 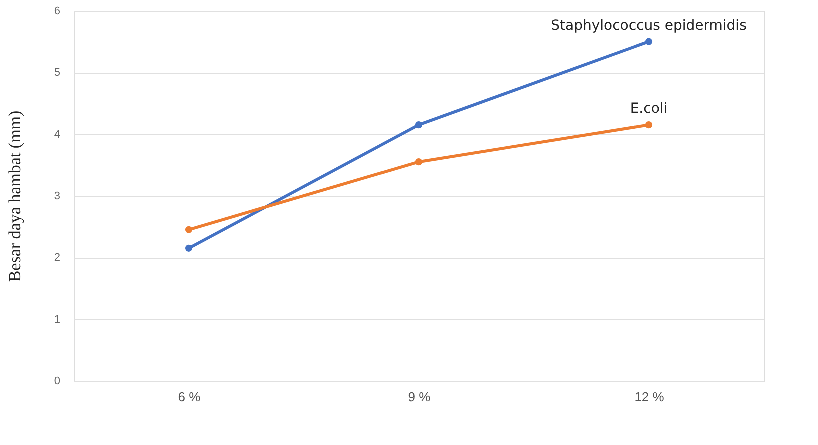 What do you see at coordinates (57, 382) in the screenshot?
I see `y-tick-label: 0` at bounding box center [57, 382].